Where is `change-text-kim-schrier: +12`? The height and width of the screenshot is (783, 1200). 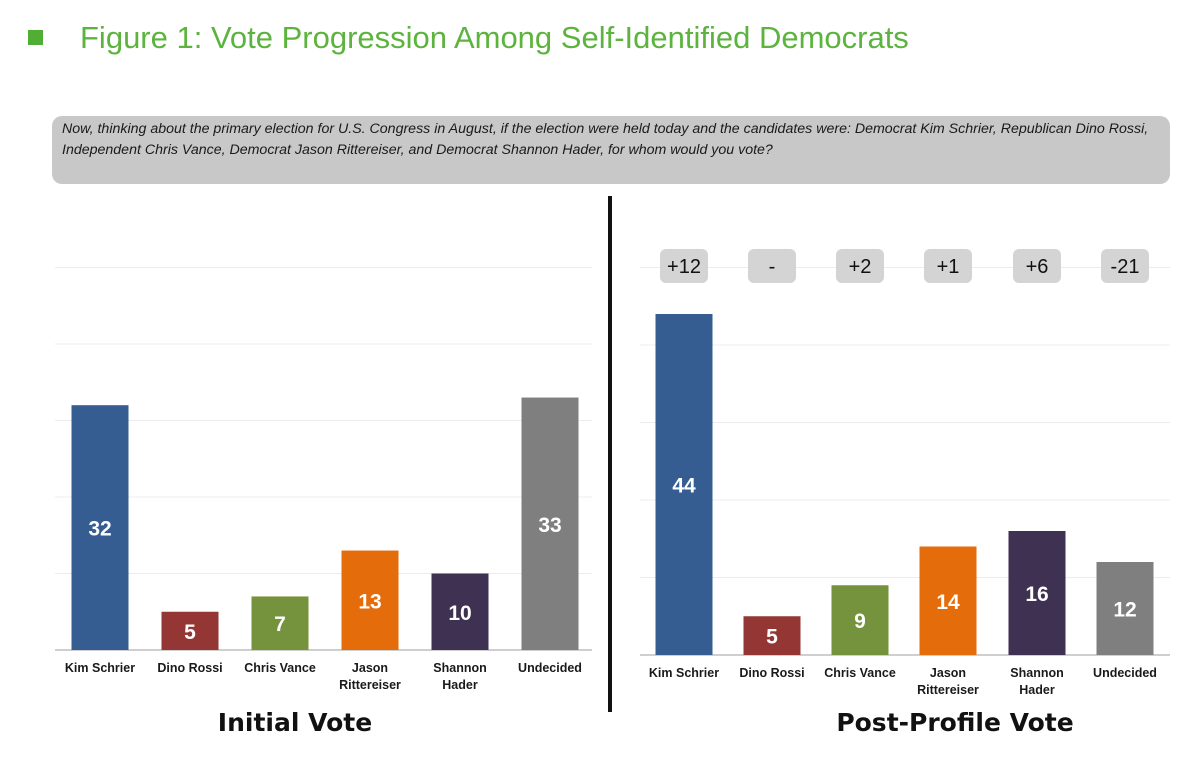 change-text-kim-schrier: +12 is located at coordinates (684, 267).